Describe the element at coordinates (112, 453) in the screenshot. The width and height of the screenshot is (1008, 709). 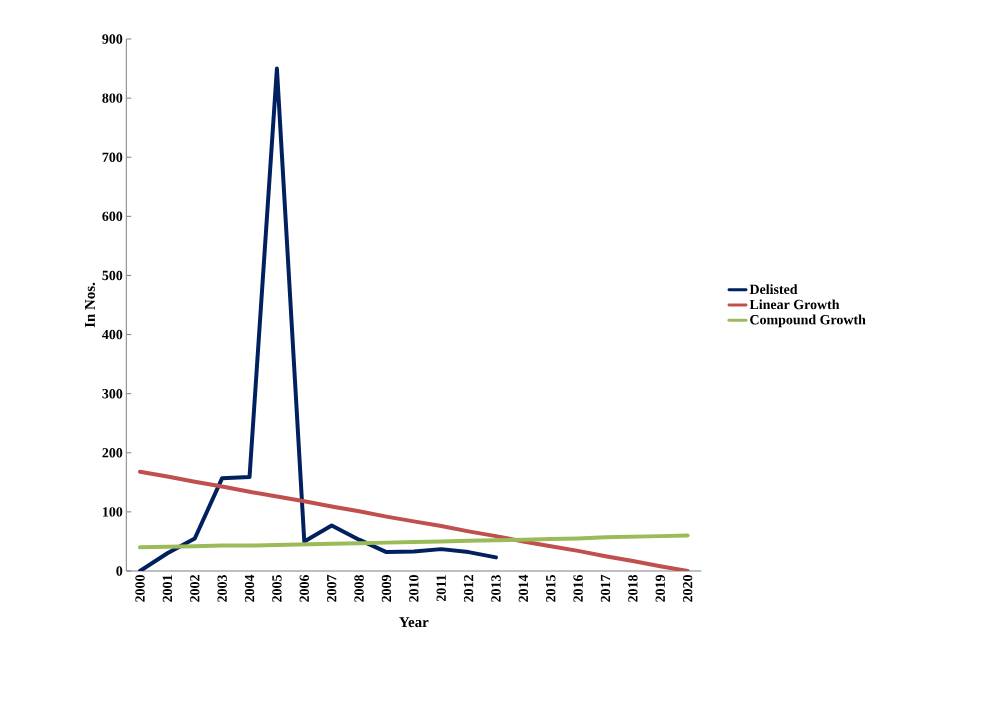
I see `y-tick-label: 200` at that location.